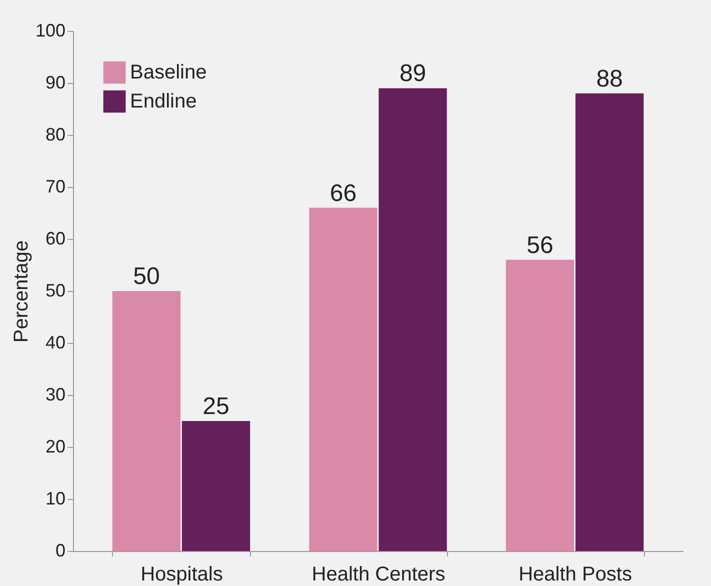  I want to click on legend-label: Endline, so click(163, 101).